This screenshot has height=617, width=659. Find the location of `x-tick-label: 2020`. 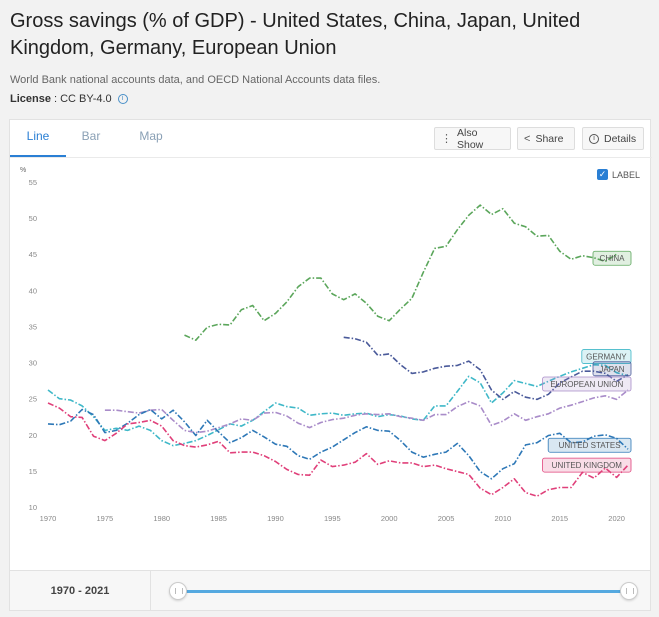

x-tick-label: 2020 is located at coordinates (616, 518).